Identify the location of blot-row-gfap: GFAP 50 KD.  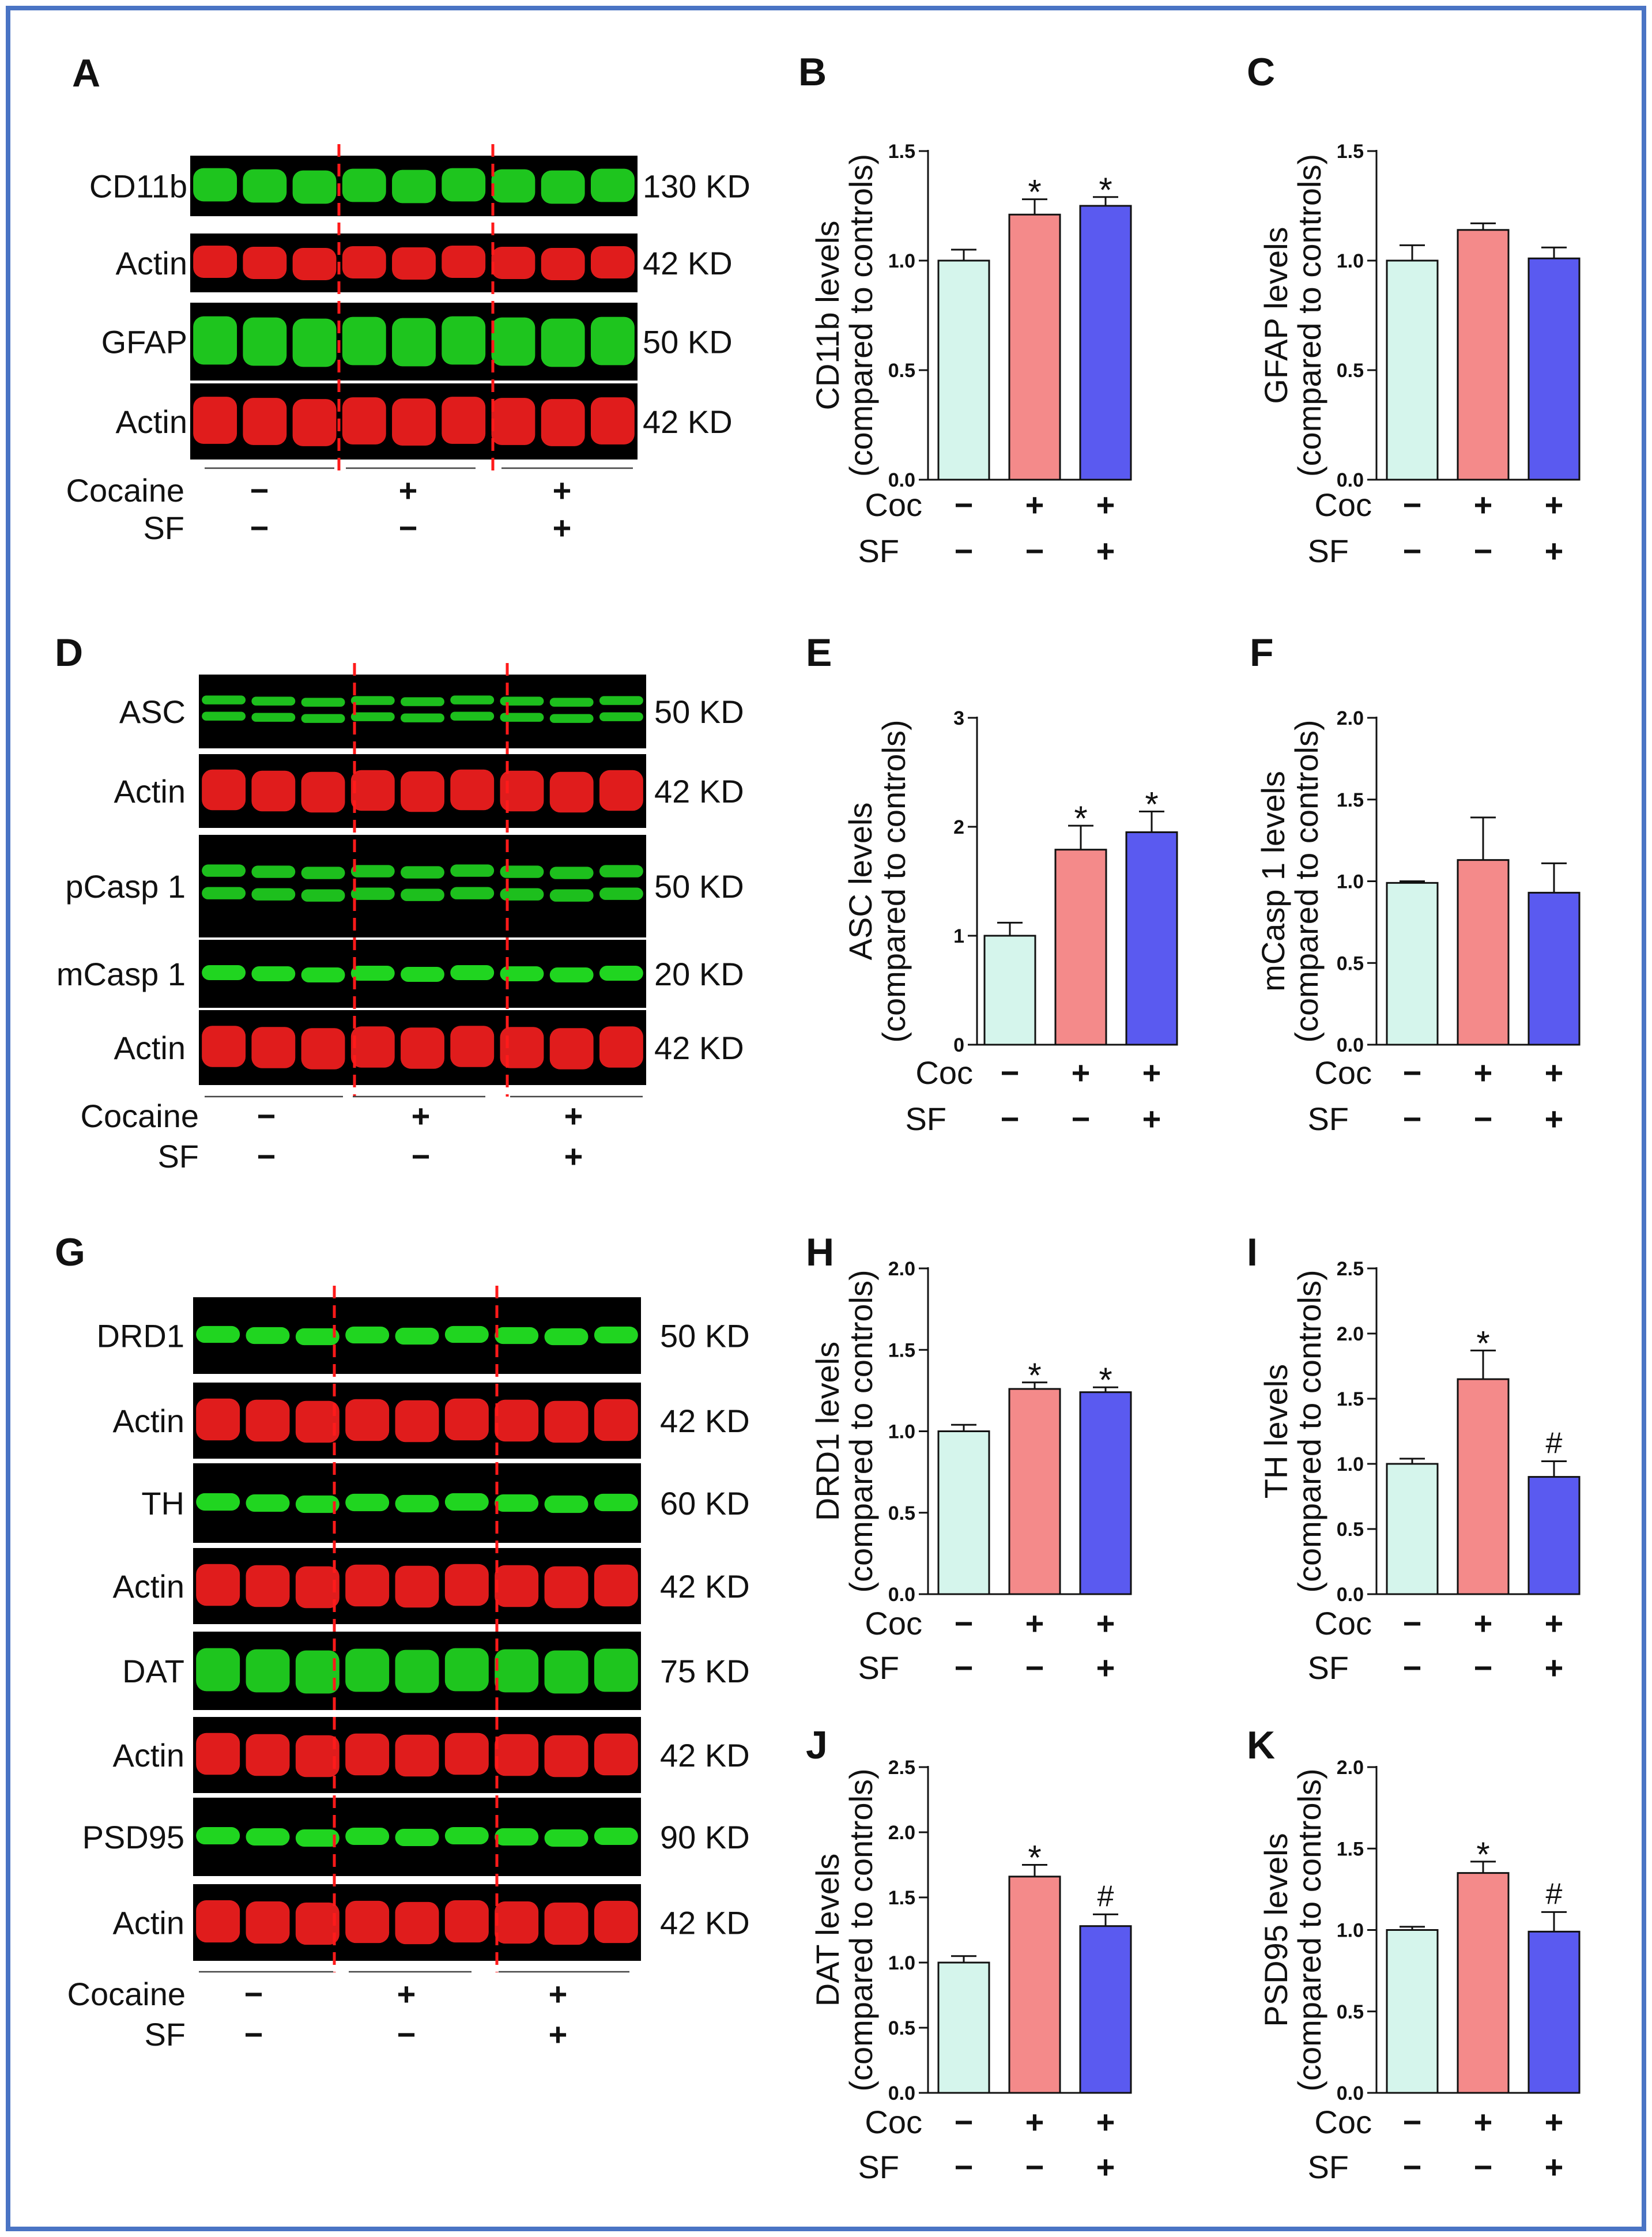
(417, 342).